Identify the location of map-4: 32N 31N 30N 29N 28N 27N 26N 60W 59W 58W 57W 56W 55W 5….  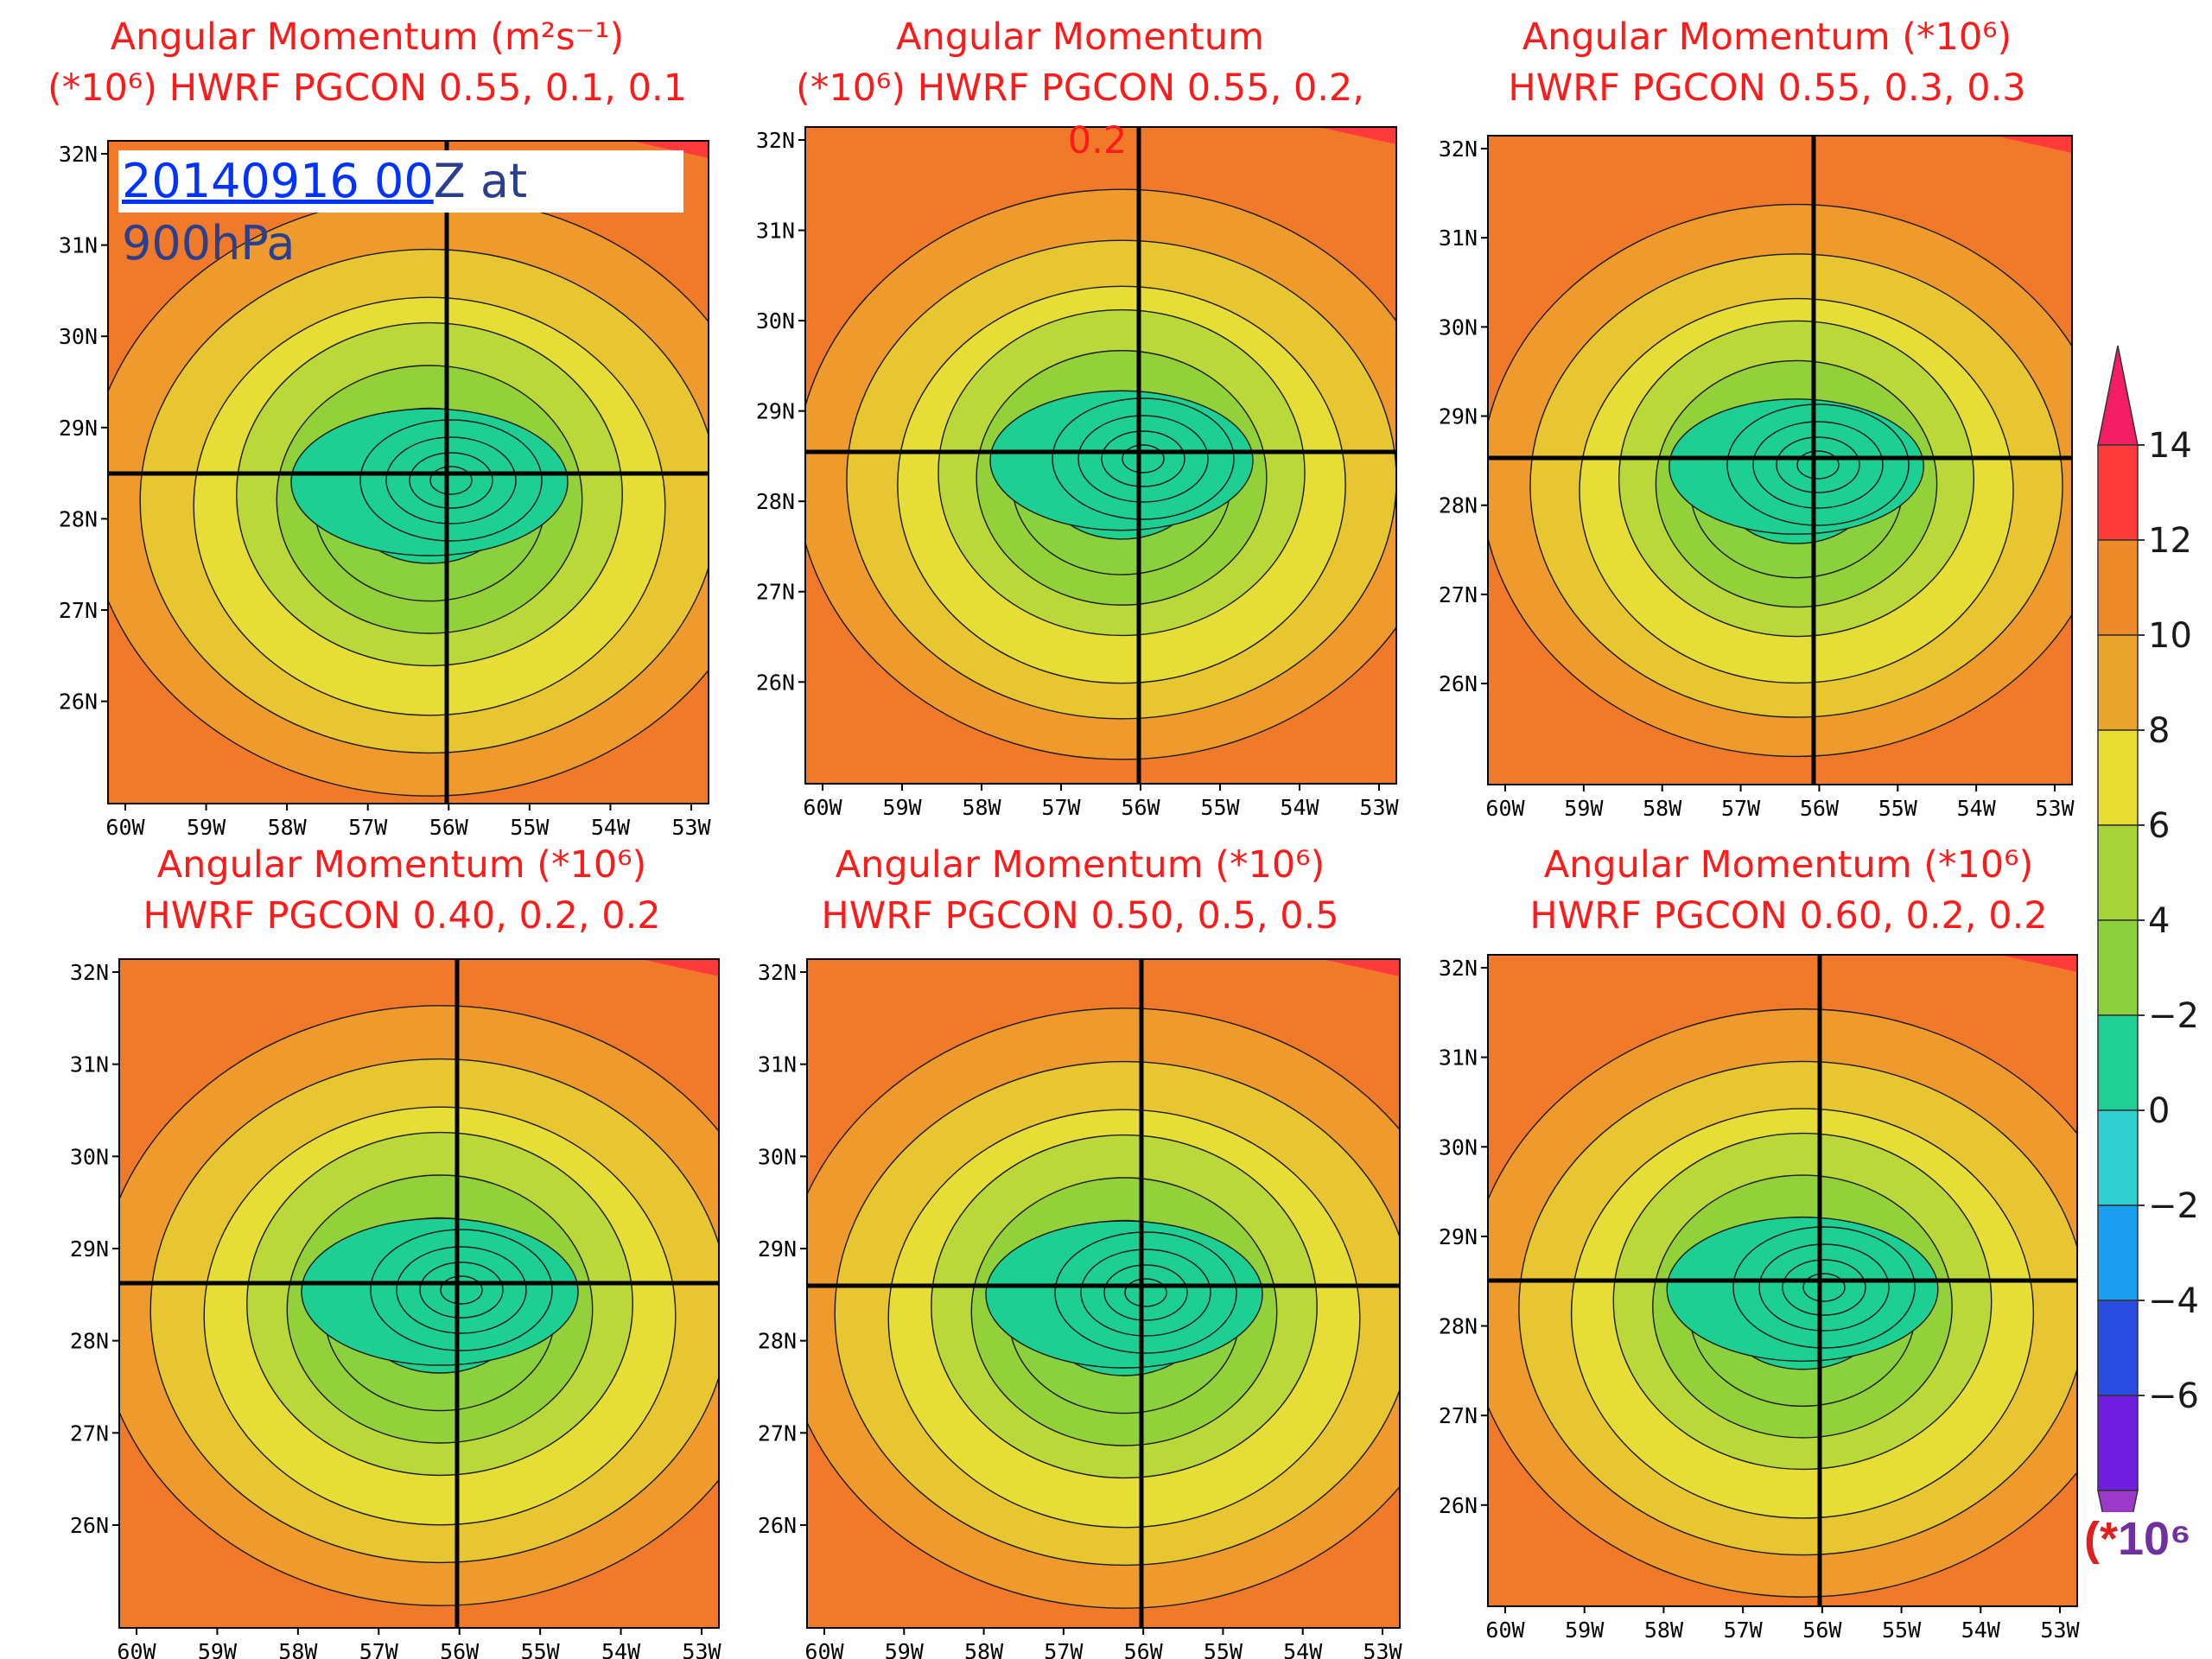
(396, 1308).